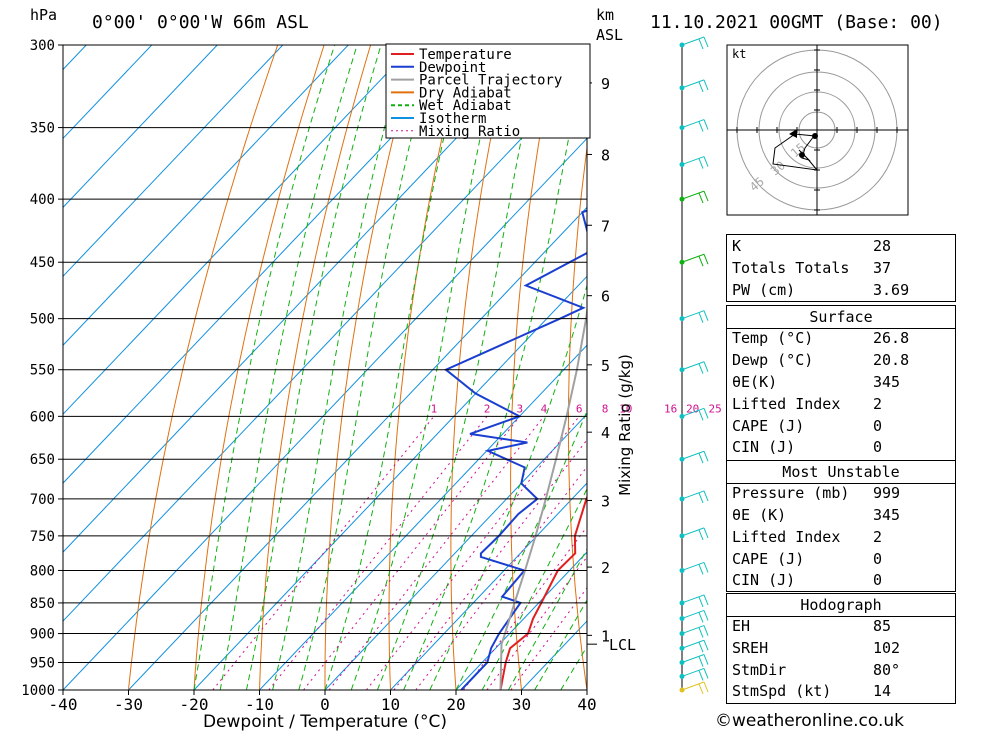 The height and width of the screenshot is (733, 1000). Describe the element at coordinates (42, 460) in the screenshot. I see `pressure-tick-label: 650` at that location.